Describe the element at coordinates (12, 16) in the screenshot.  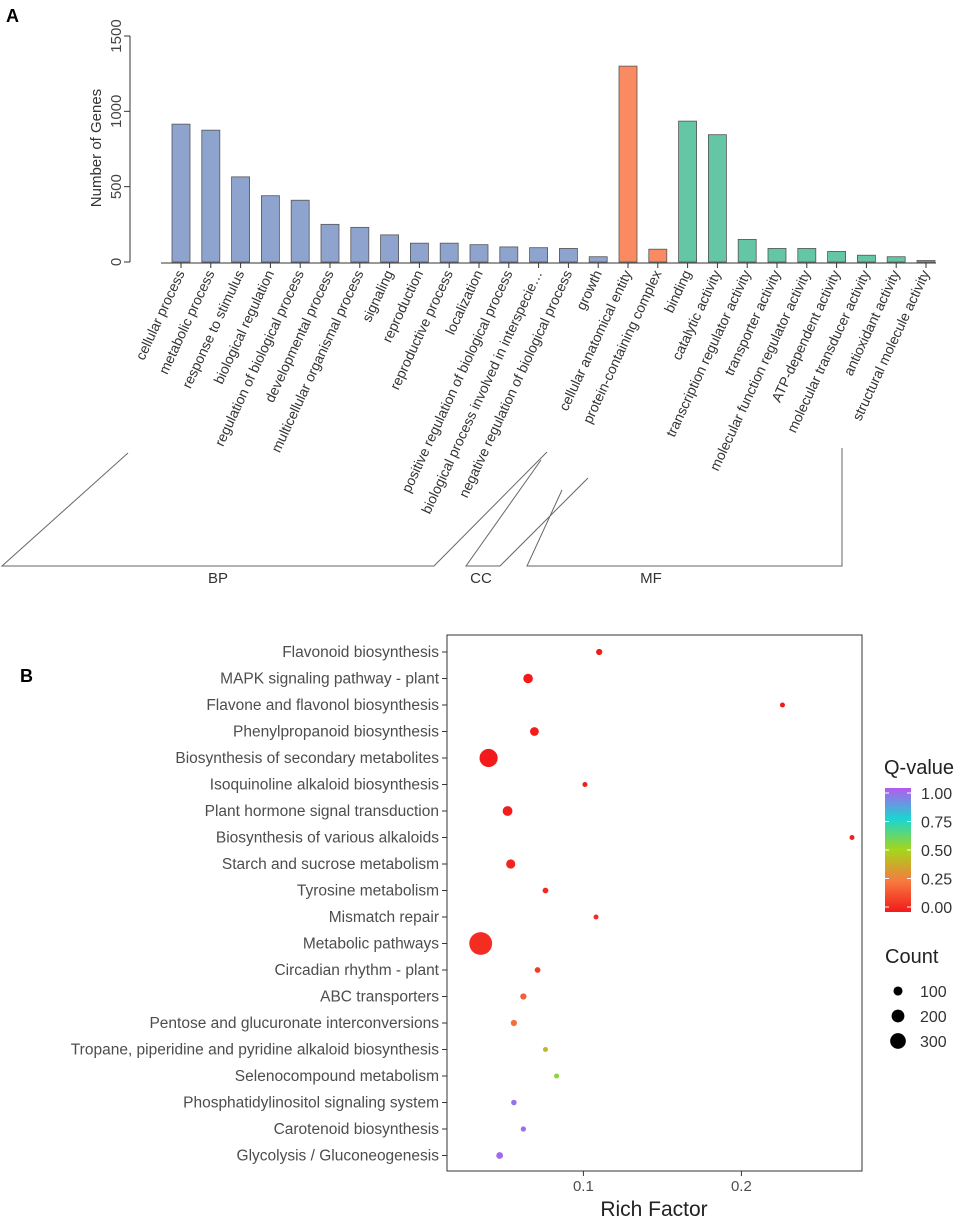
I see `panel-a-label: A` at that location.